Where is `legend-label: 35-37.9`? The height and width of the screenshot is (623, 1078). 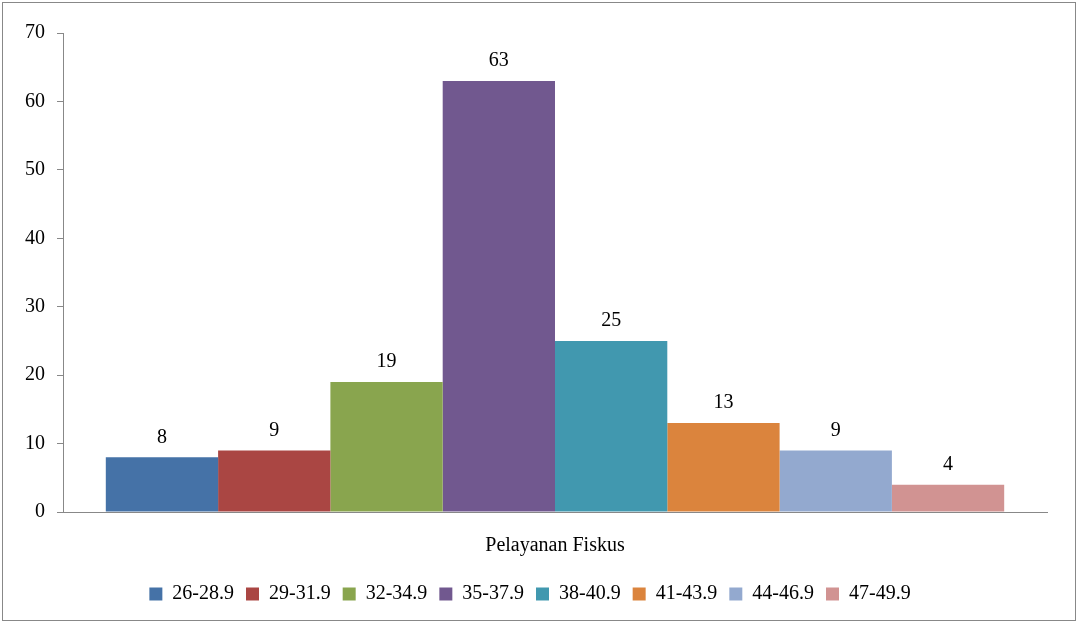 legend-label: 35-37.9 is located at coordinates (493, 592).